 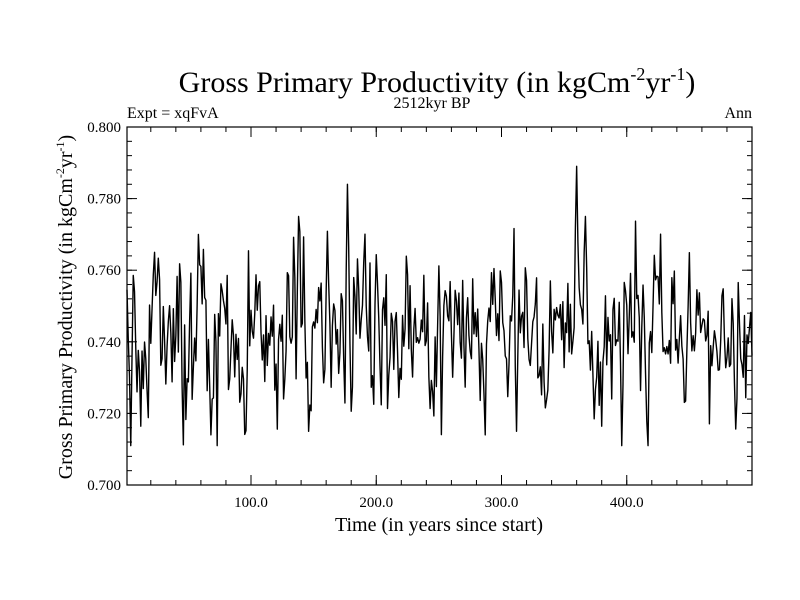 What do you see at coordinates (738, 113) in the screenshot?
I see `season-label: Ann` at bounding box center [738, 113].